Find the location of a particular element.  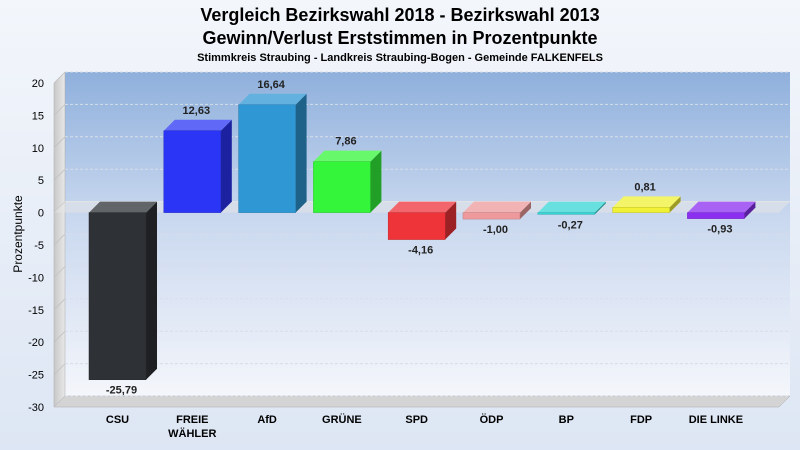

data-label: 16,64 is located at coordinates (271, 85).